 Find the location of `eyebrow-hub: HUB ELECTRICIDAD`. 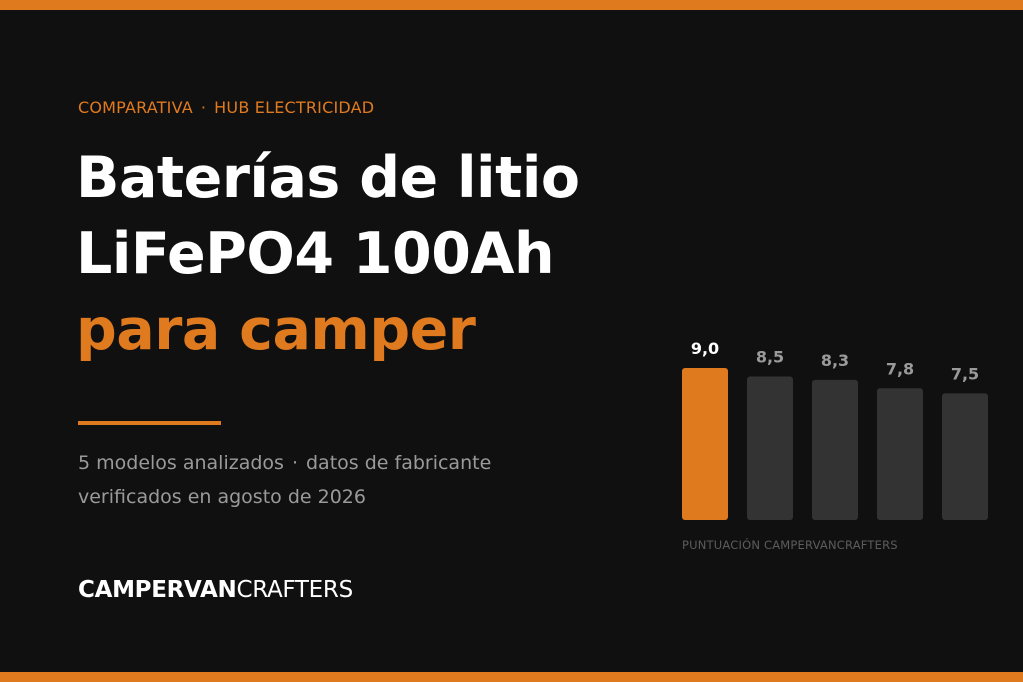

eyebrow-hub: HUB ELECTRICIDAD is located at coordinates (294, 107).